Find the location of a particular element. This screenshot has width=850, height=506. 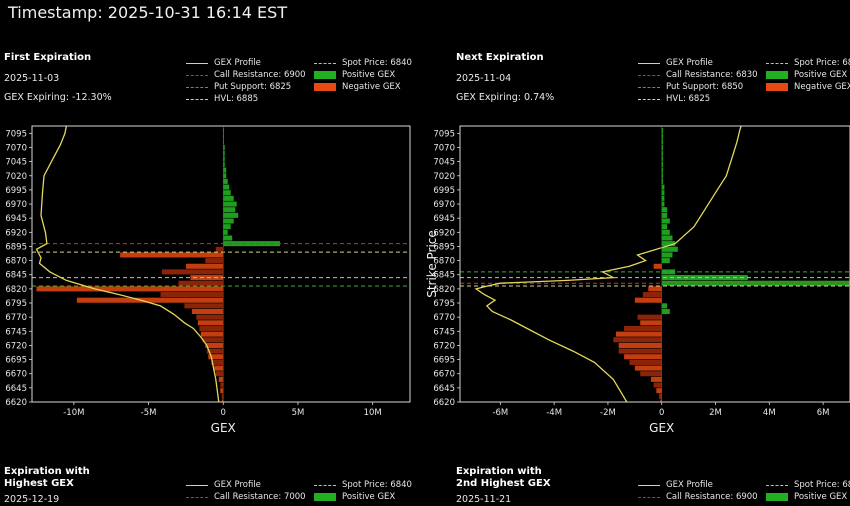

x-tick-label: 4M is located at coordinates (769, 413).